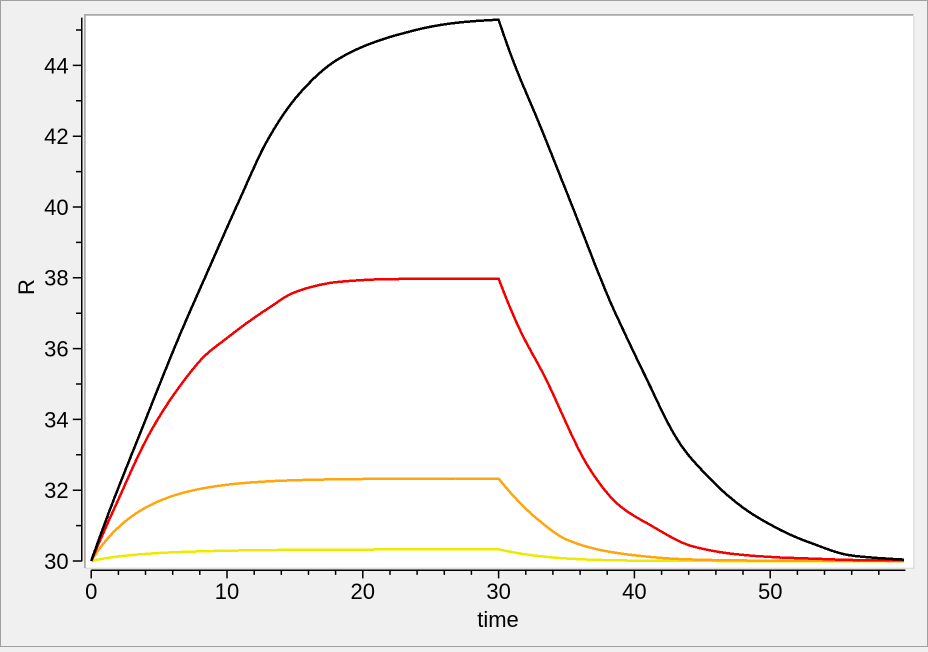 This screenshot has width=928, height=652. Describe the element at coordinates (498, 619) in the screenshot. I see `svg-text: time` at that location.